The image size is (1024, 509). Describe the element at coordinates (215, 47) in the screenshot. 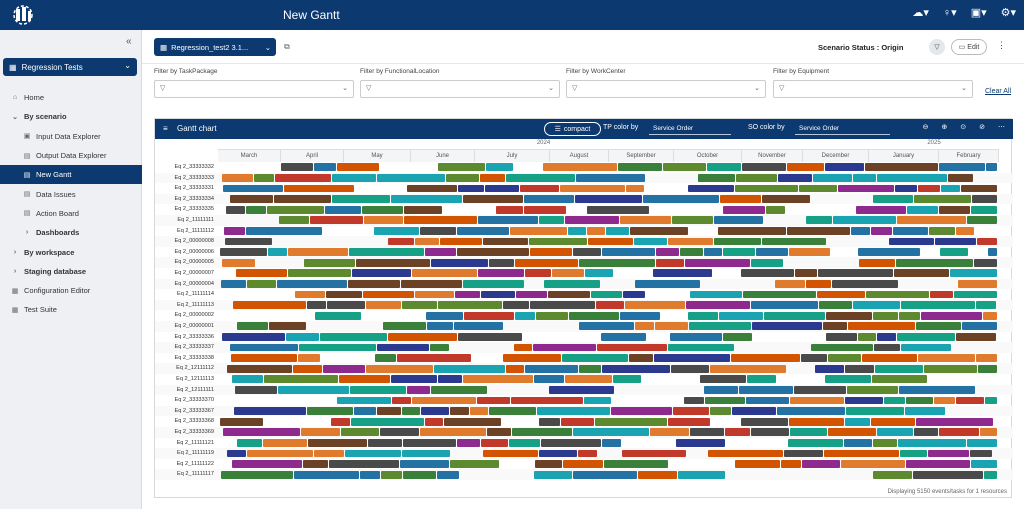

I see `scenario-selector: ▦ Regression_test2 3.1... ⌄` at that location.